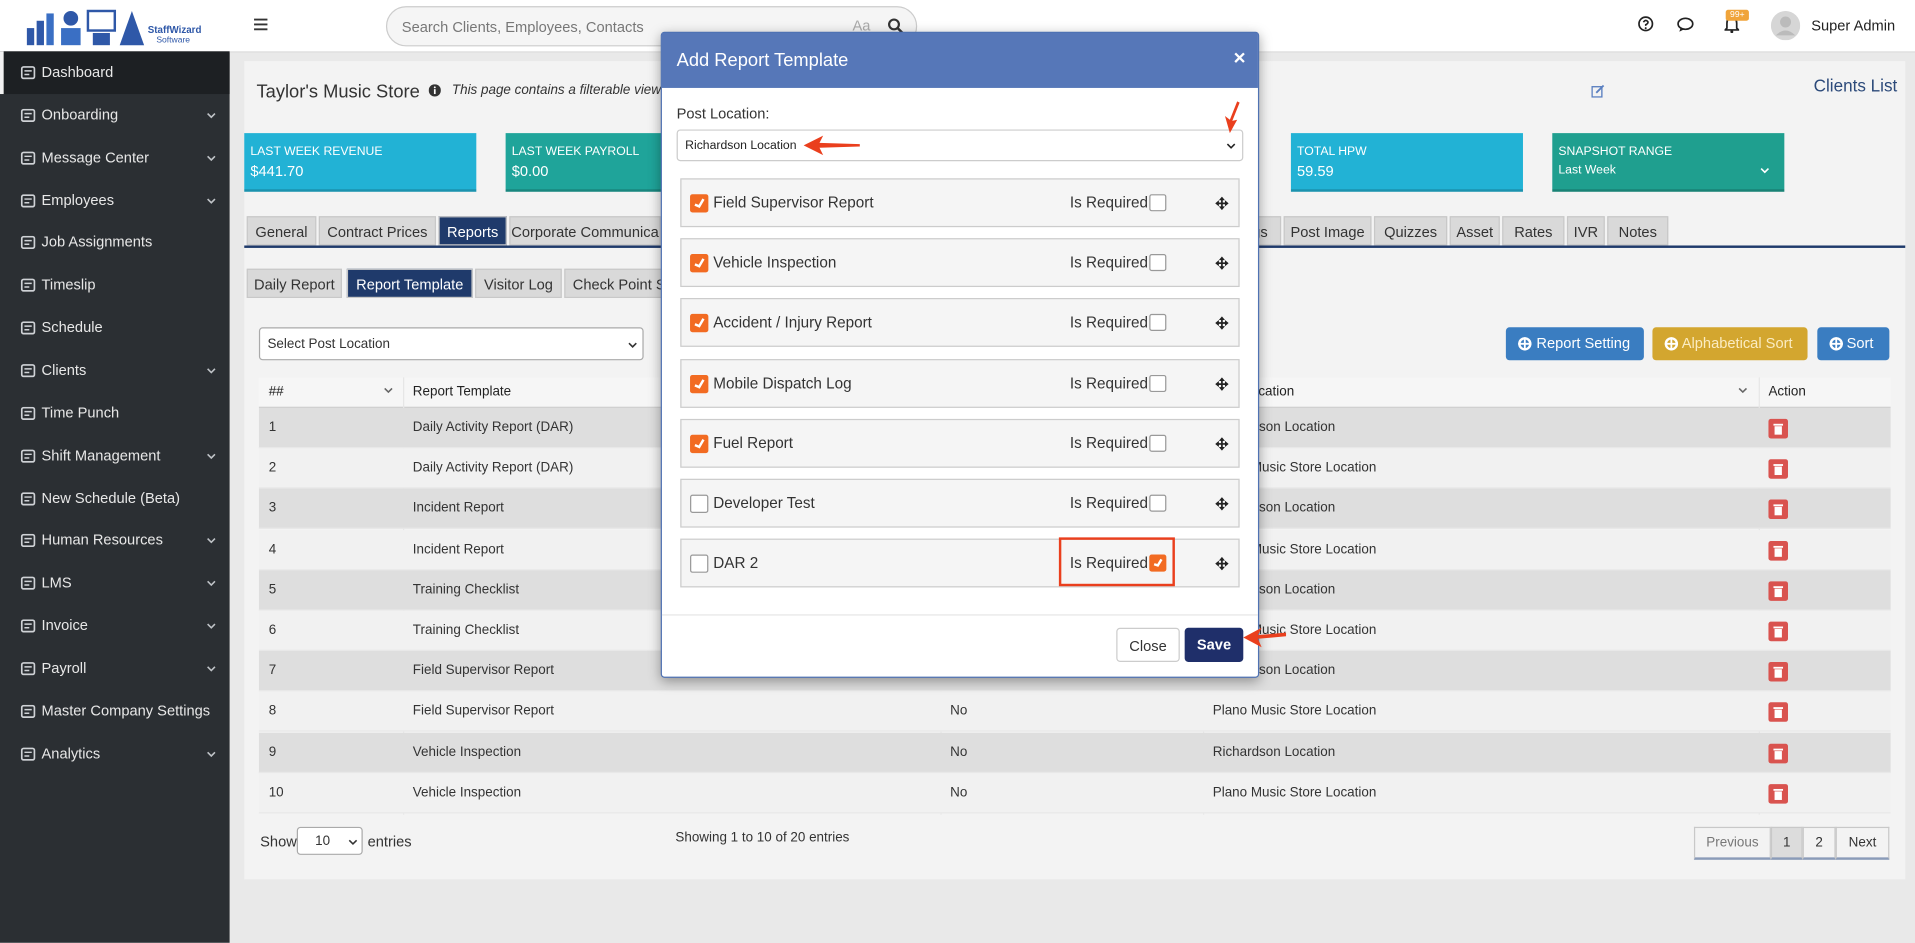  What do you see at coordinates (115, 243) in the screenshot?
I see `sidebar-item: Job Assignments` at bounding box center [115, 243].